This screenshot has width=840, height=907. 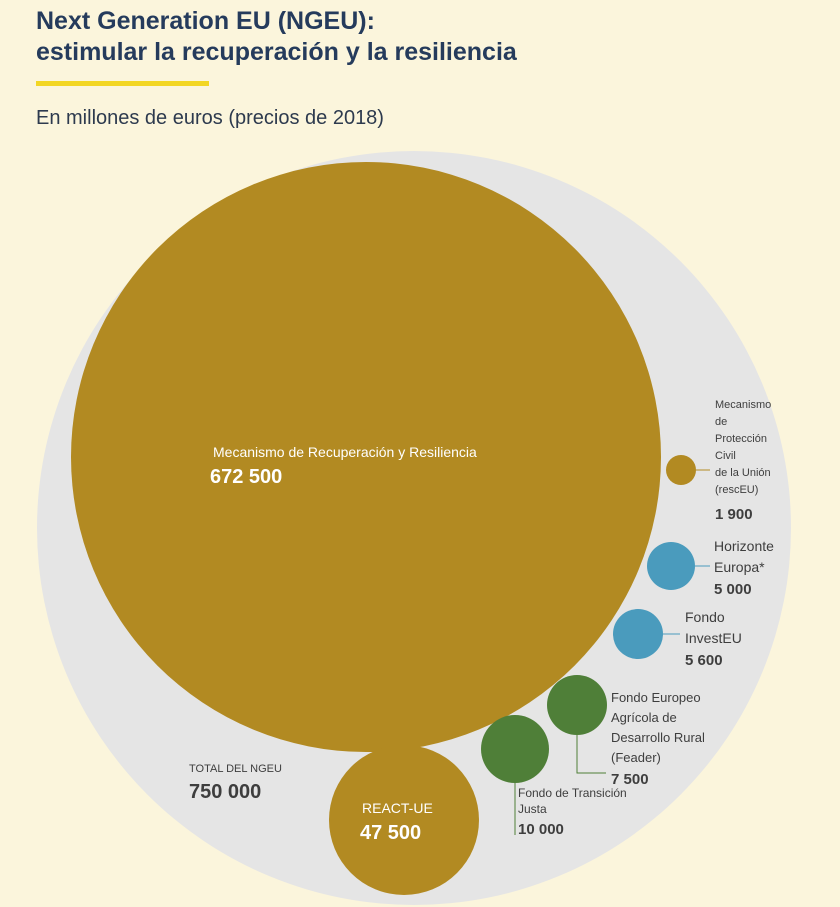 I want to click on label-ftj-name-1: Fondo de Transición, so click(x=572, y=793).